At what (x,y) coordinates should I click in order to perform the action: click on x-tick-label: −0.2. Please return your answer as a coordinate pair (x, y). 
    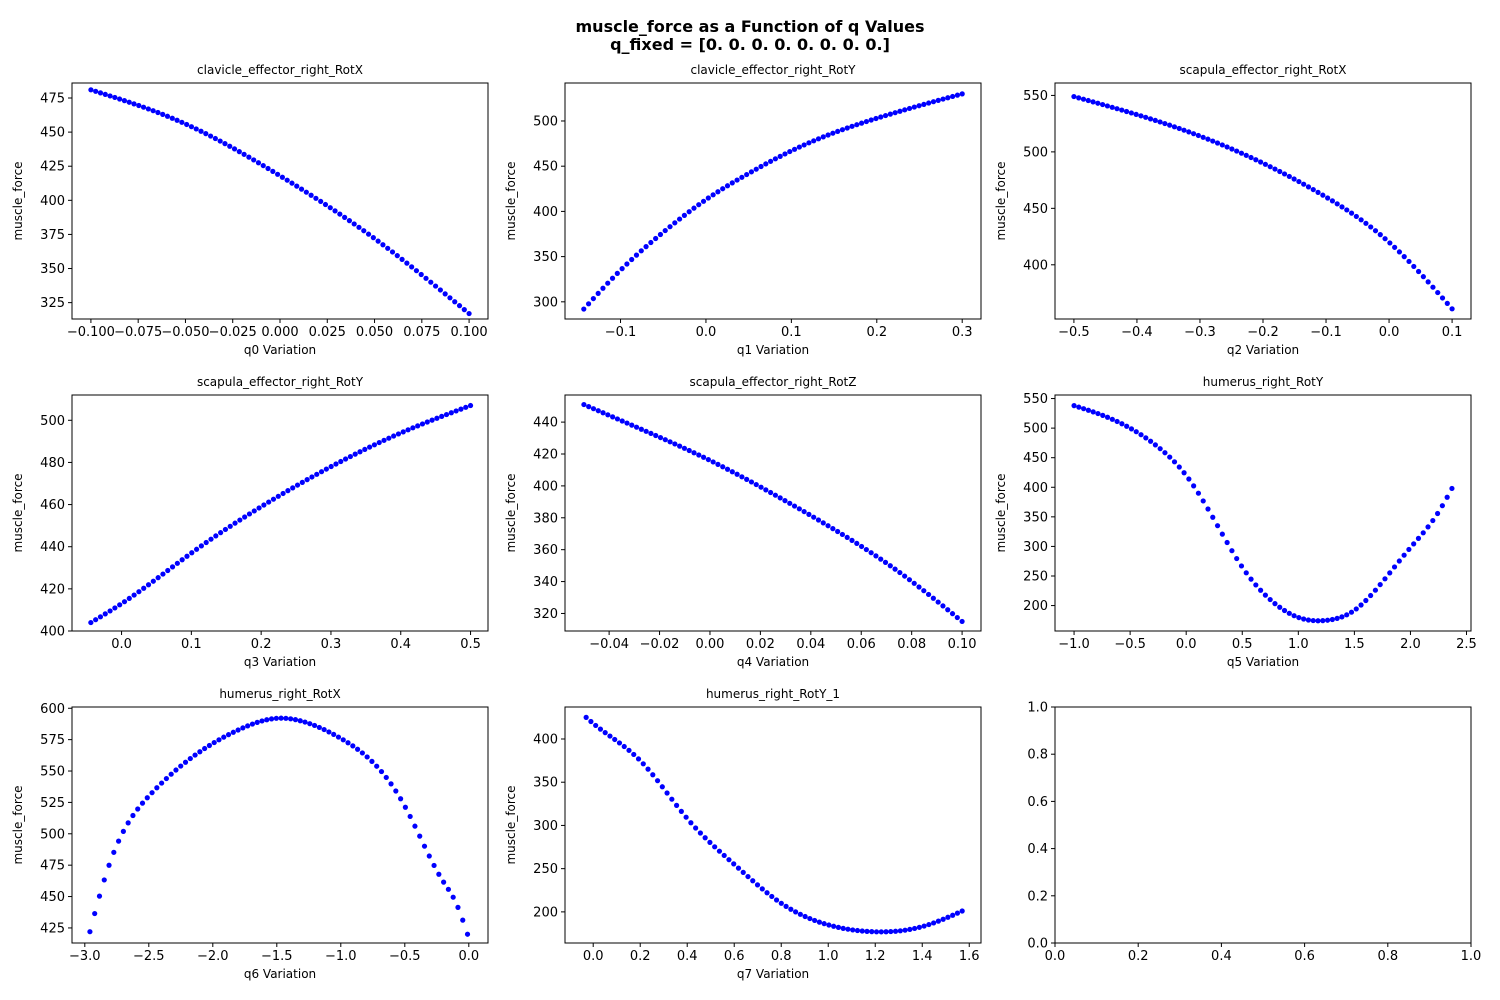
    Looking at the image, I should click on (1263, 332).